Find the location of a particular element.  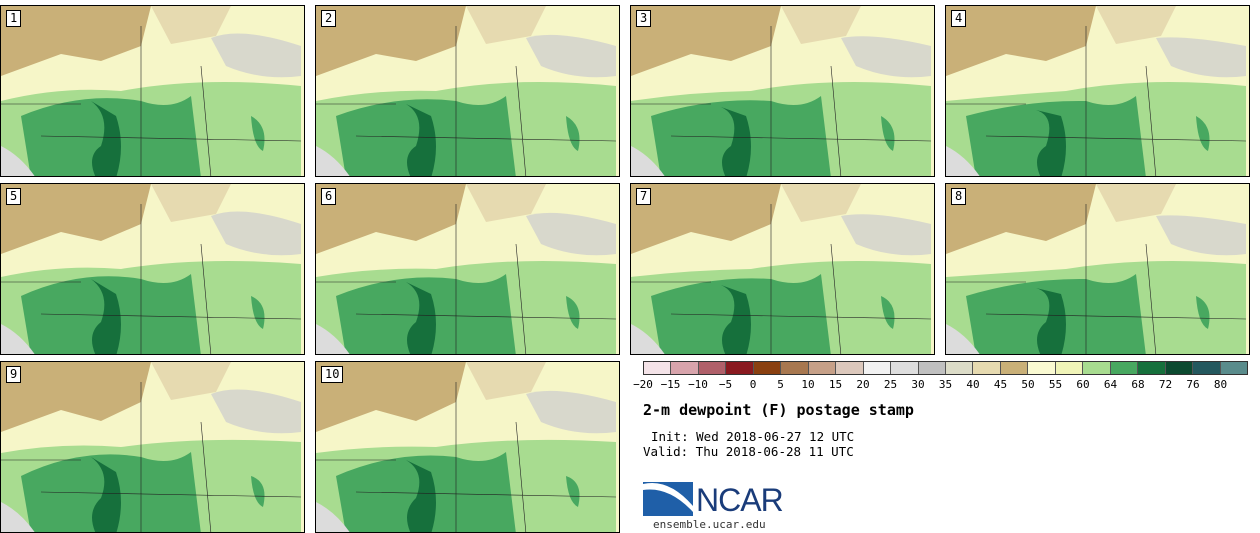

ncar-logo-text: NCAR is located at coordinates (740, 500).